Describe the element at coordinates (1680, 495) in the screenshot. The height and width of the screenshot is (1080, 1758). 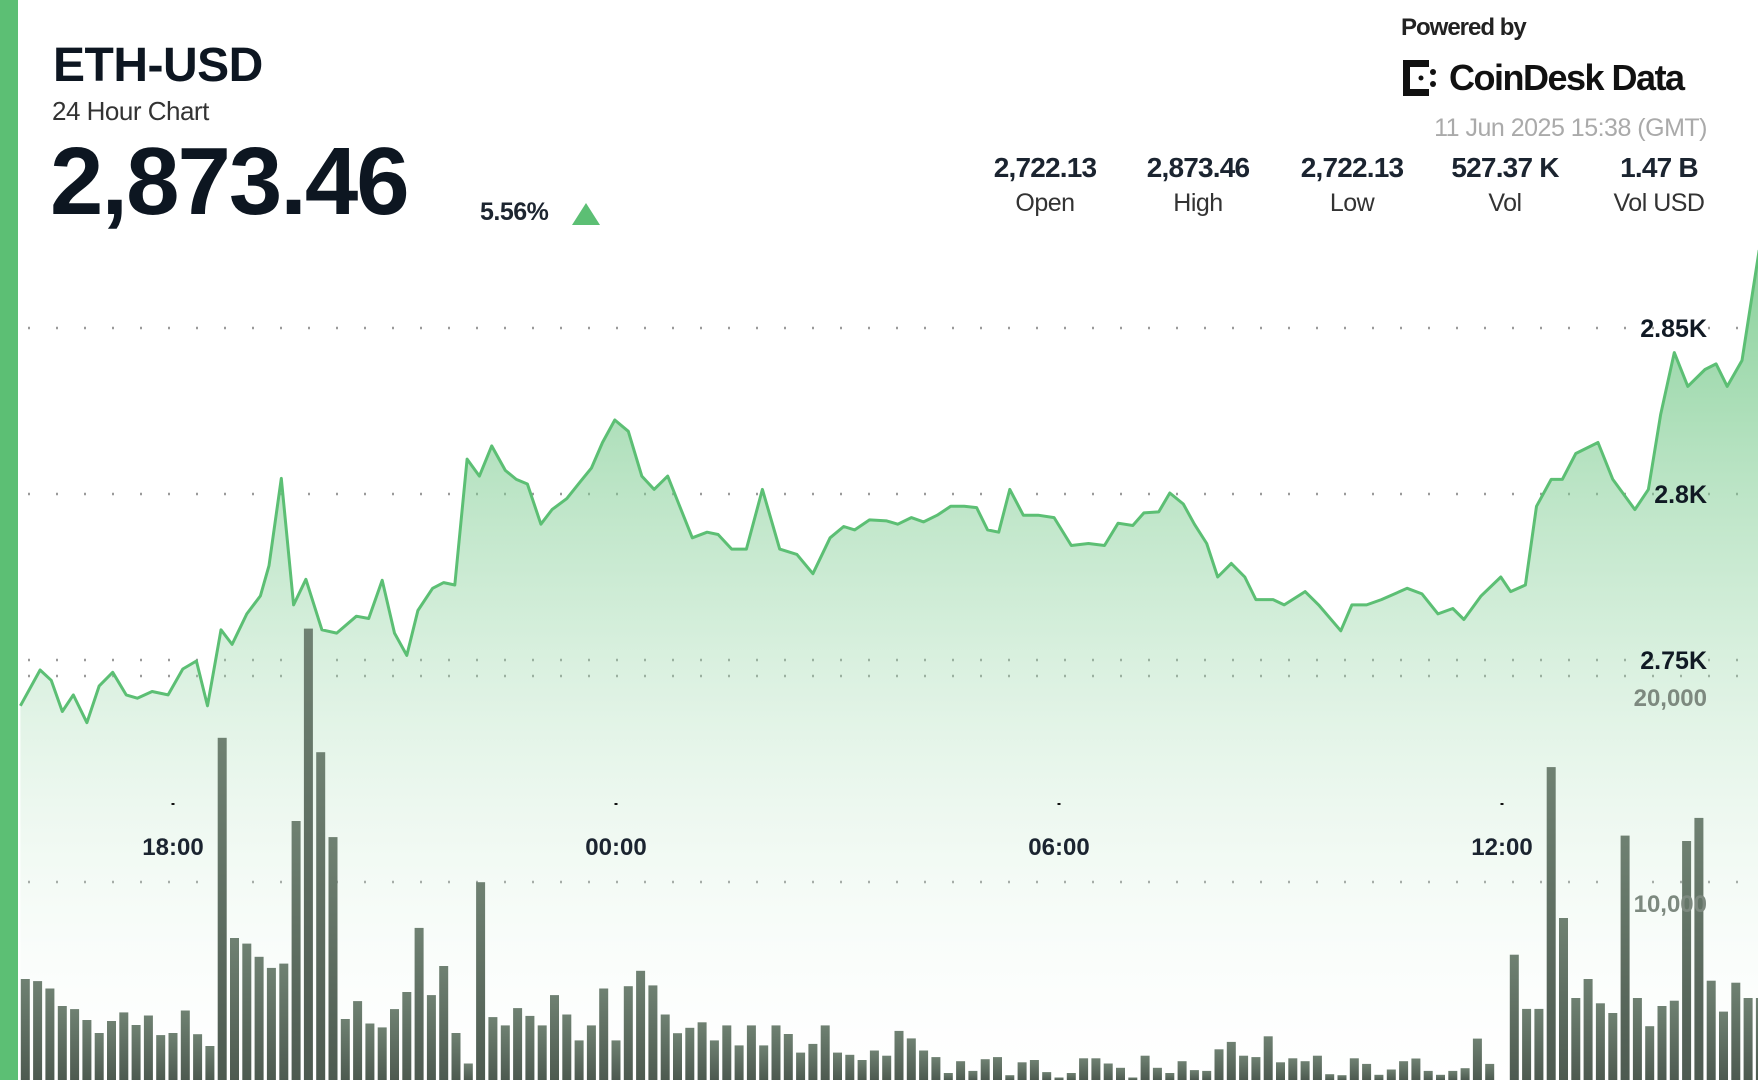
I see `price-axis-label: 2.8K` at that location.